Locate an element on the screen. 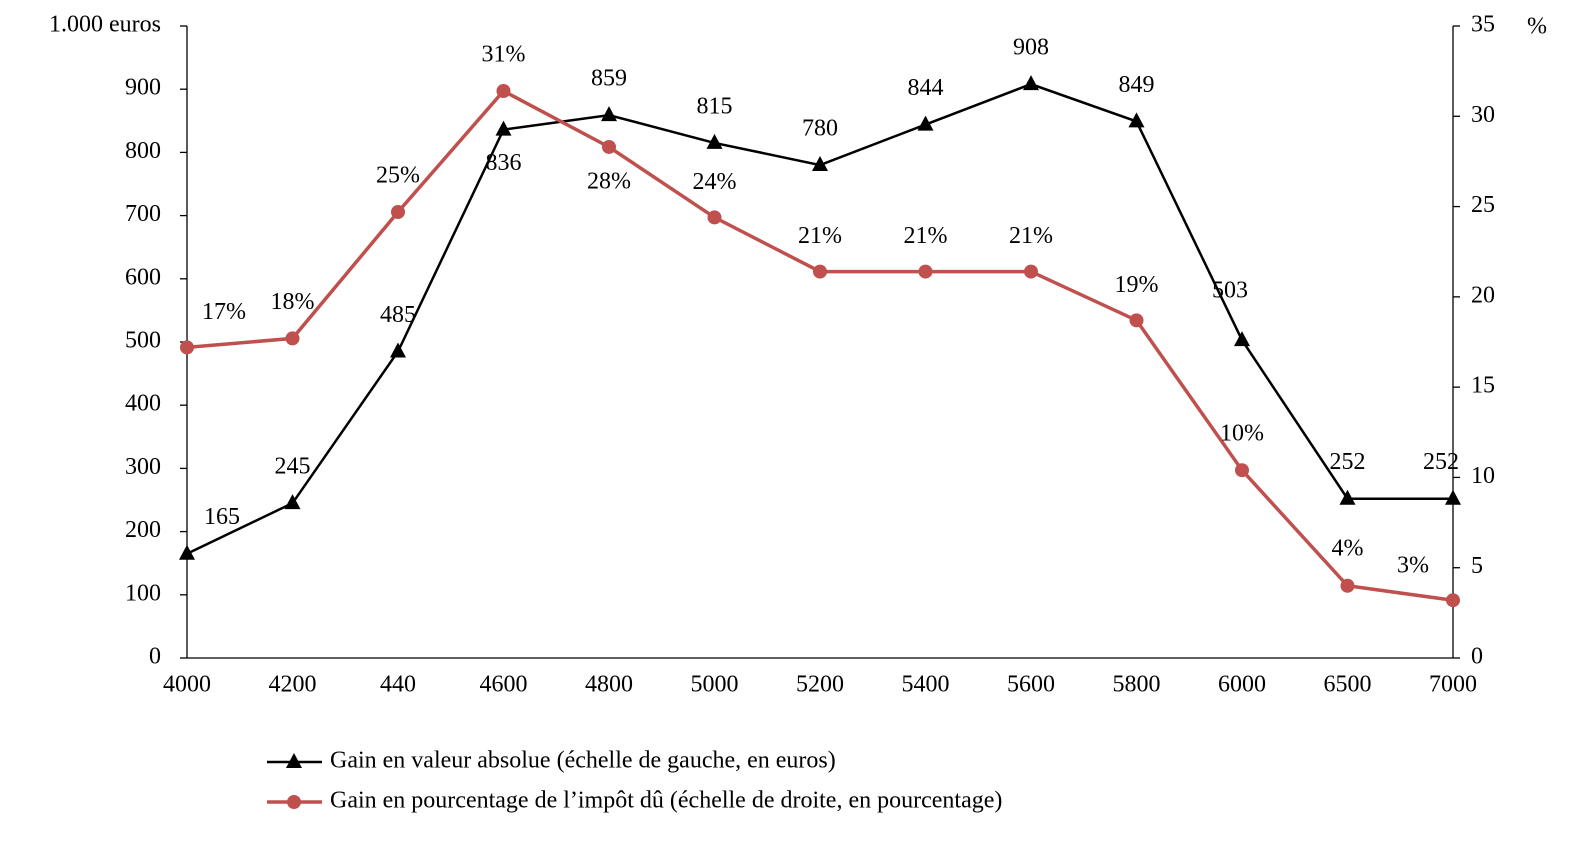 This screenshot has width=1580, height=845. x-tick-label: 5600 is located at coordinates (1031, 685).